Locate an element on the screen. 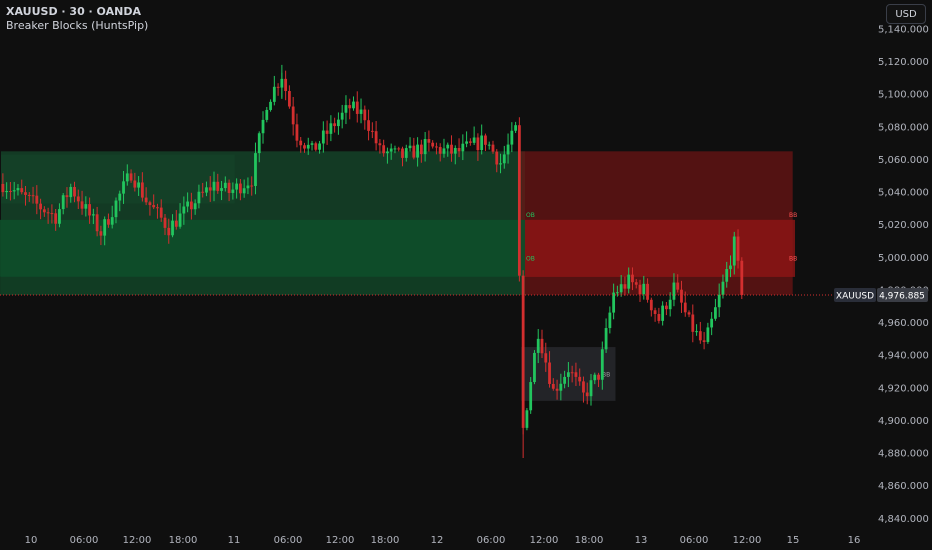 Image resolution: width=932 pixels, height=550 pixels. price-tick: 5,140.000 is located at coordinates (903, 30).